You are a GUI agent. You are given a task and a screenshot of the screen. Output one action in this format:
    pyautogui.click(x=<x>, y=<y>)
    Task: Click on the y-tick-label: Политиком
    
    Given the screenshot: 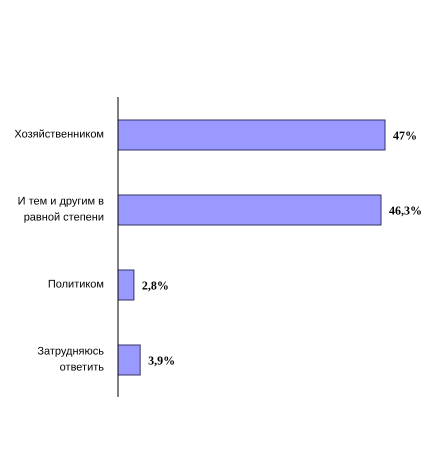 What is the action you would take?
    pyautogui.click(x=76, y=284)
    